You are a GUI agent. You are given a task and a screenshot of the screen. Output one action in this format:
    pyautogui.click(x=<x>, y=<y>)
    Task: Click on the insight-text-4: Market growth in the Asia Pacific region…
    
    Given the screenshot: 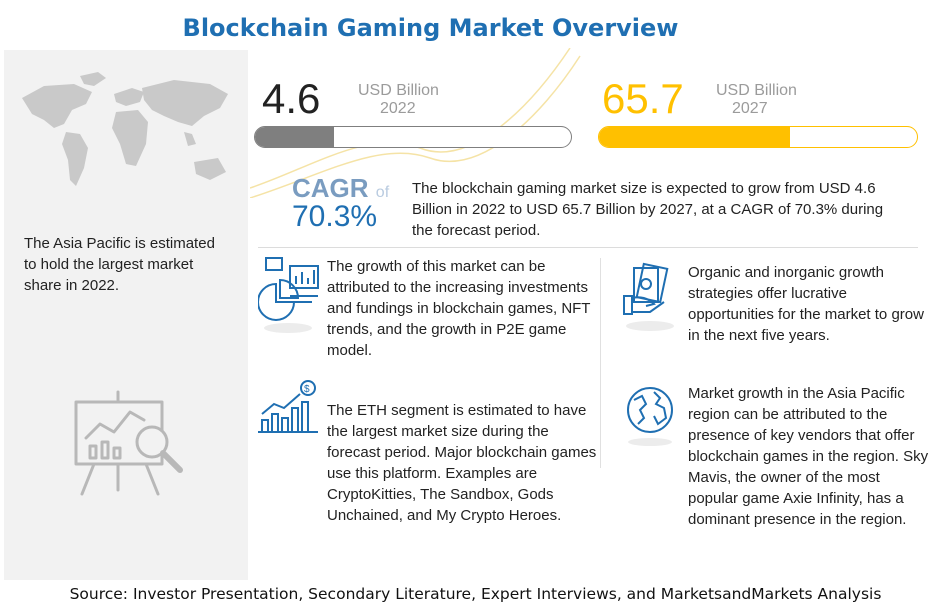 What is the action you would take?
    pyautogui.click(x=808, y=456)
    